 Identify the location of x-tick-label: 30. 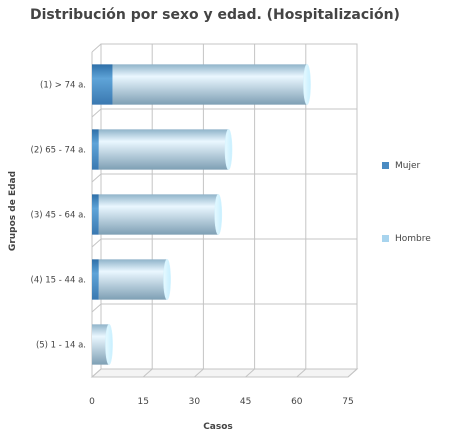
(195, 402).